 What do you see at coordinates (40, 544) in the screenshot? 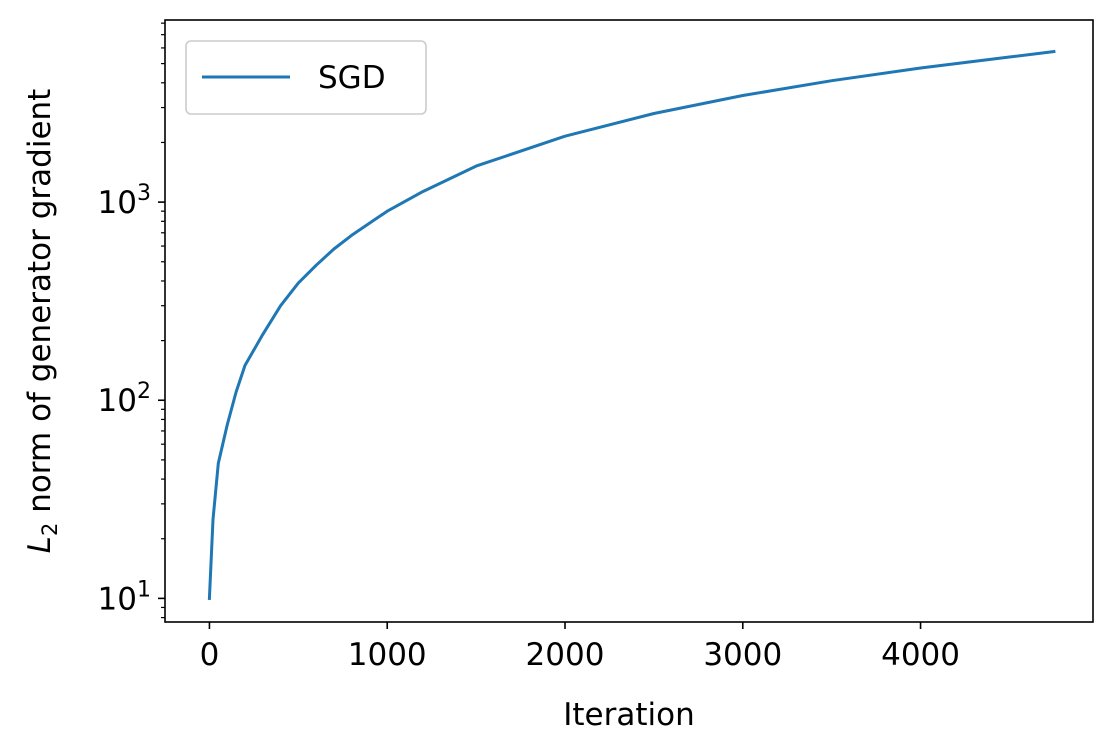
I see `y-axis-title-symbol: L` at bounding box center [40, 544].